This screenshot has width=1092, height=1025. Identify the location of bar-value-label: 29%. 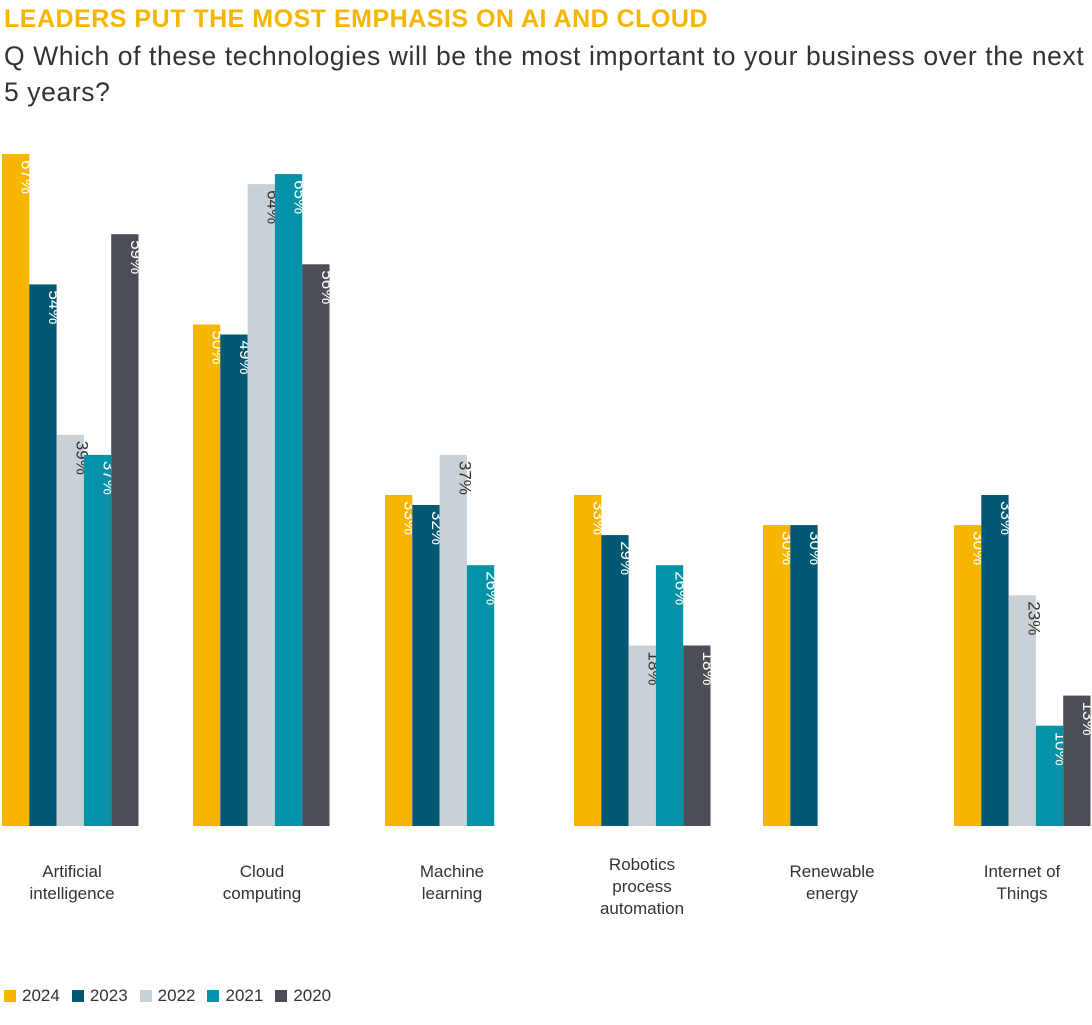
(626, 558).